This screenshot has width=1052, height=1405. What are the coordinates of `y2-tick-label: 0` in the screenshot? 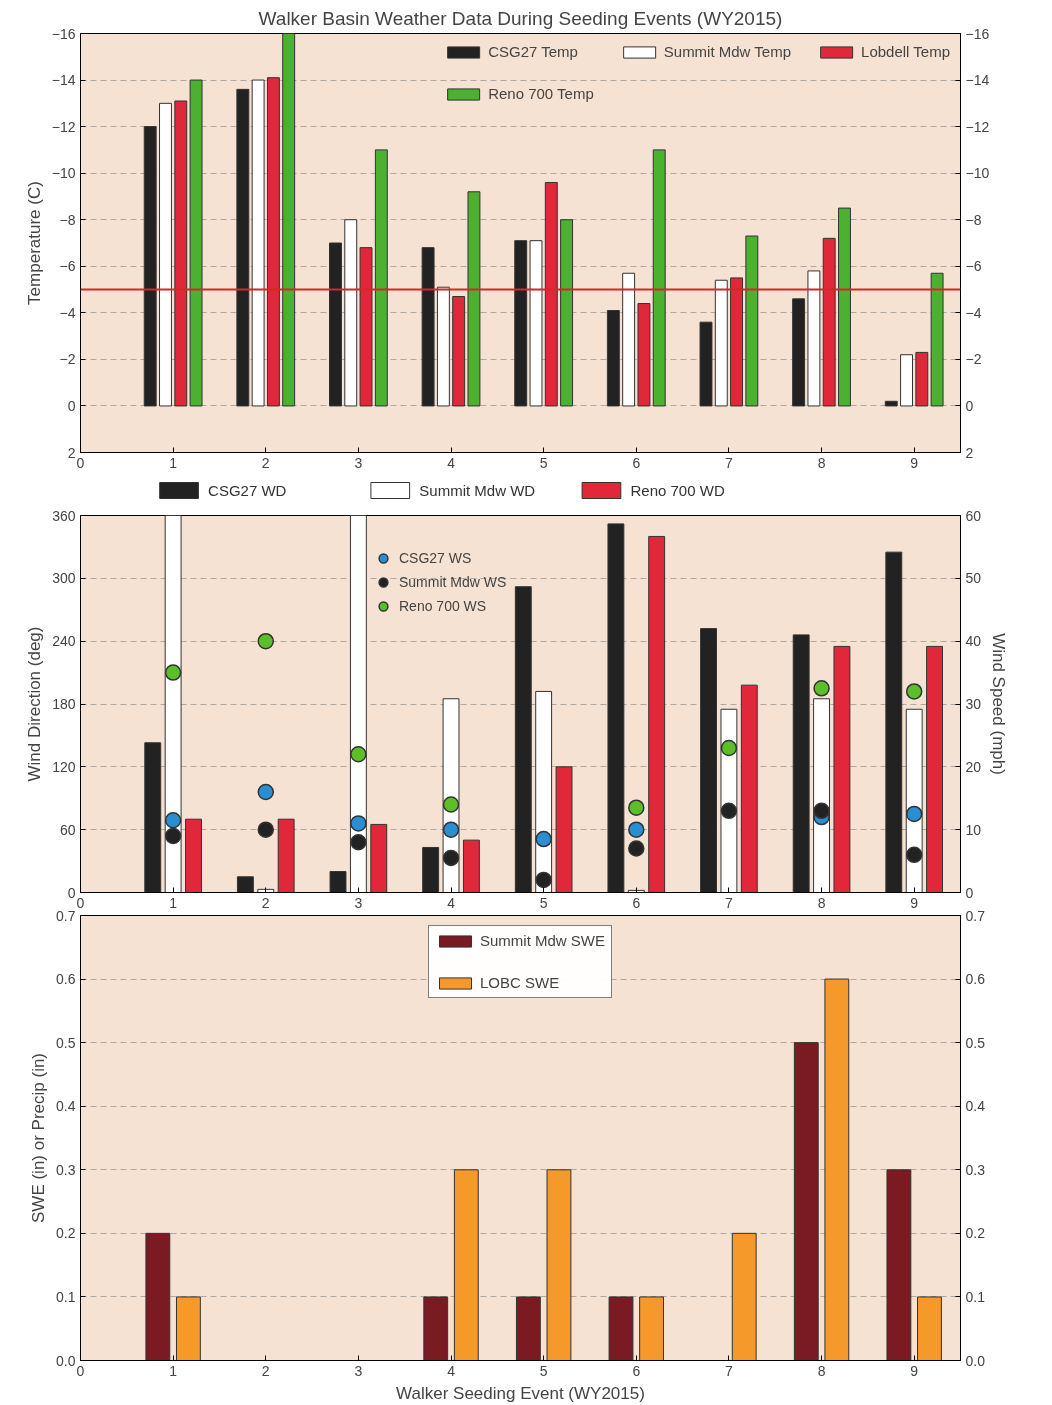 It's located at (969, 405).